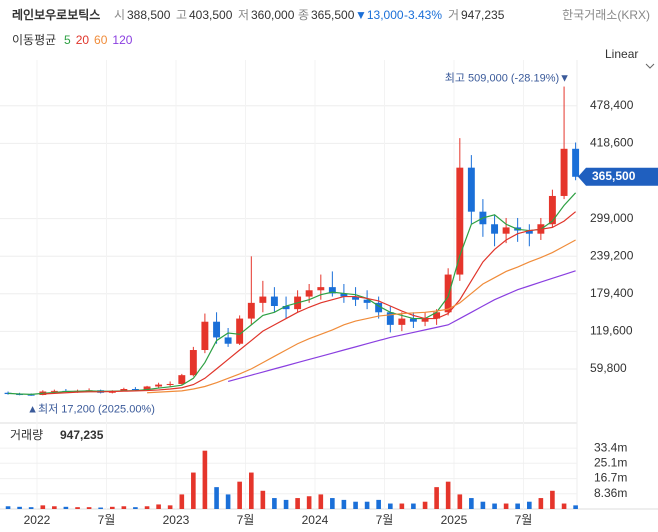 The width and height of the screenshot is (658, 532). Describe the element at coordinates (606, 15) in the screenshot. I see `exchange: 한국거래소(KRX)` at that location.